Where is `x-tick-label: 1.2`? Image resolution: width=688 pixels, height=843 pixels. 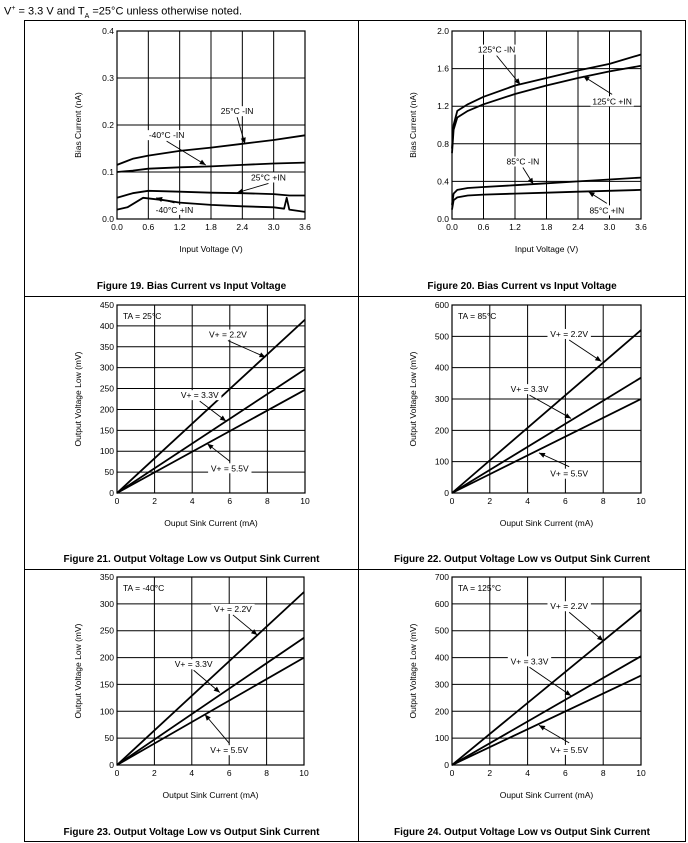
x-tick-label: 1.2 is located at coordinates (515, 227).